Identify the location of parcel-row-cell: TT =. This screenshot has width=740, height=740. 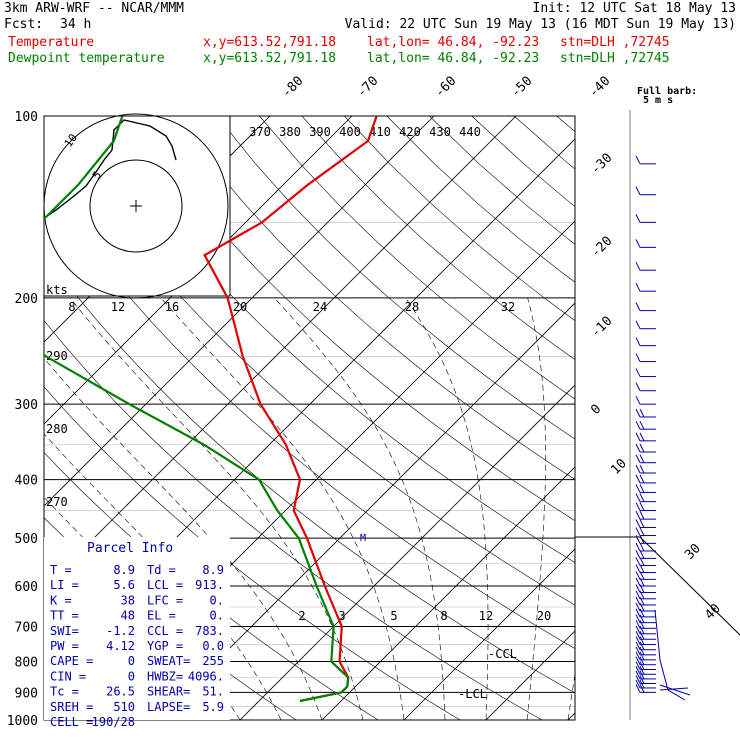
(64, 616).